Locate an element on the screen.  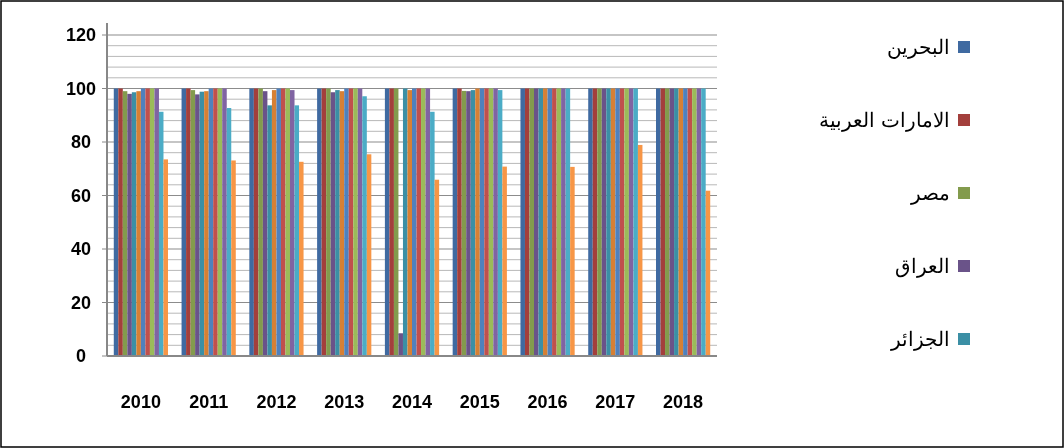
y-tick-label: 20 is located at coordinates (81, 302).